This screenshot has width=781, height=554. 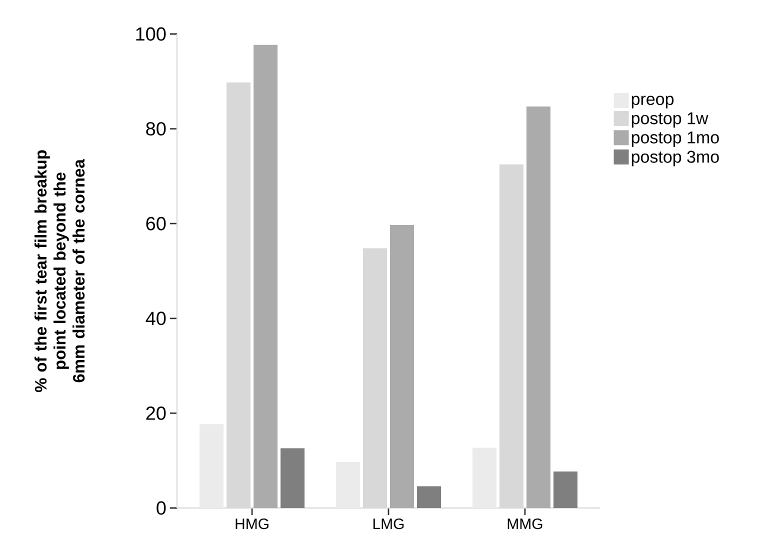 I want to click on x-tick-label: LMG, so click(x=388, y=524).